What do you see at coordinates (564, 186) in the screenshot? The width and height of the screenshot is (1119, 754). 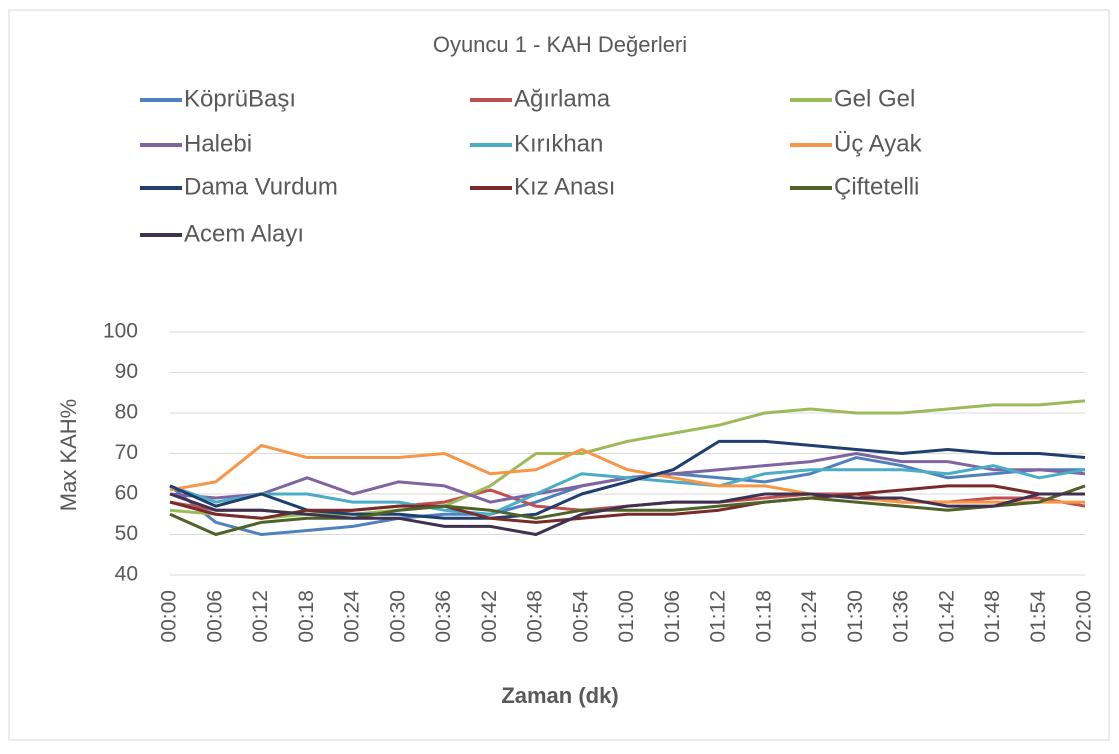 I see `legend-label: Kız Anası` at bounding box center [564, 186].